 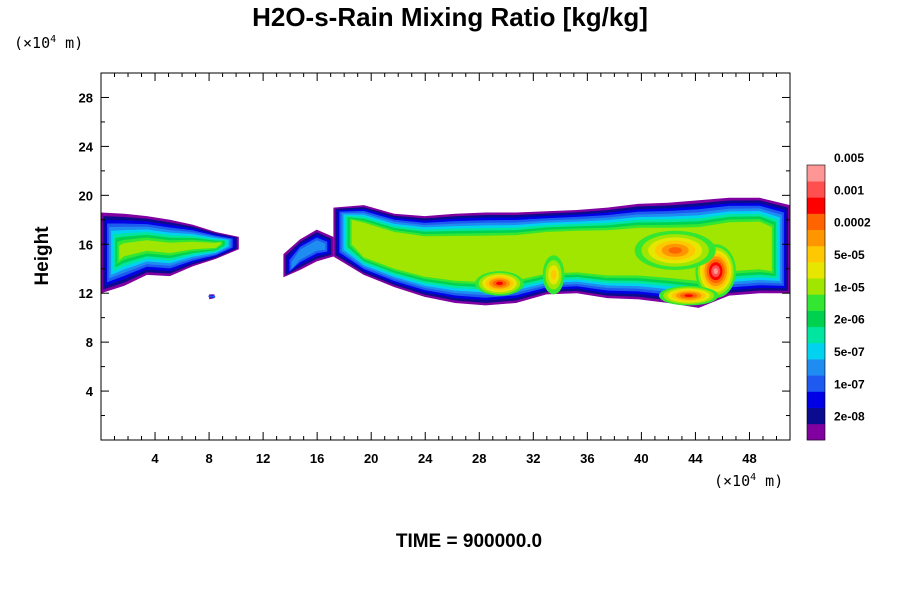 I want to click on y-tick-label-24: 24, so click(x=86, y=146).